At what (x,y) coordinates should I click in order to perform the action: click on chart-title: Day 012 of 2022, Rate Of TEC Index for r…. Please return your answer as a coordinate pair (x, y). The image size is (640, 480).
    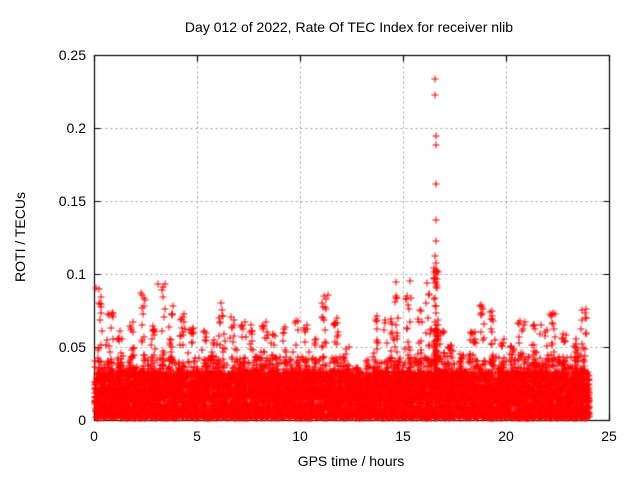
    Looking at the image, I should click on (349, 27).